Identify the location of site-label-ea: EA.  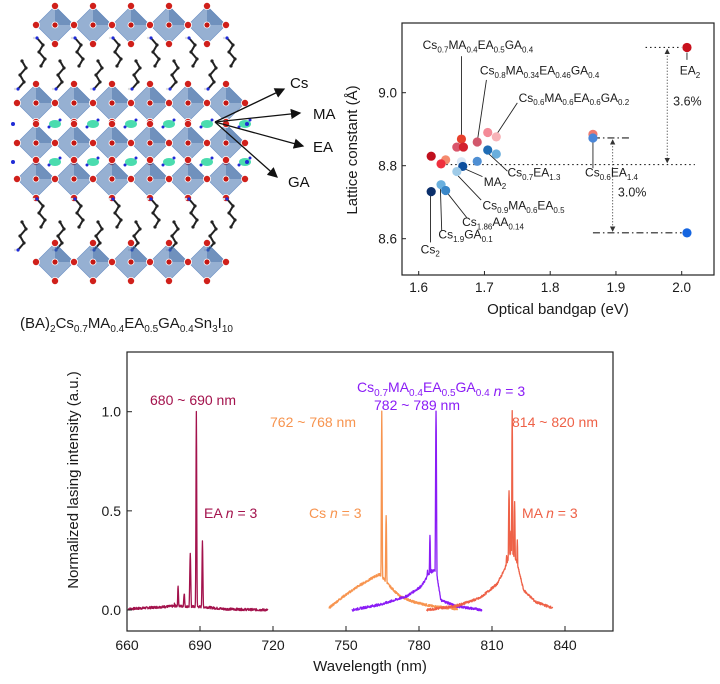
(323, 147).